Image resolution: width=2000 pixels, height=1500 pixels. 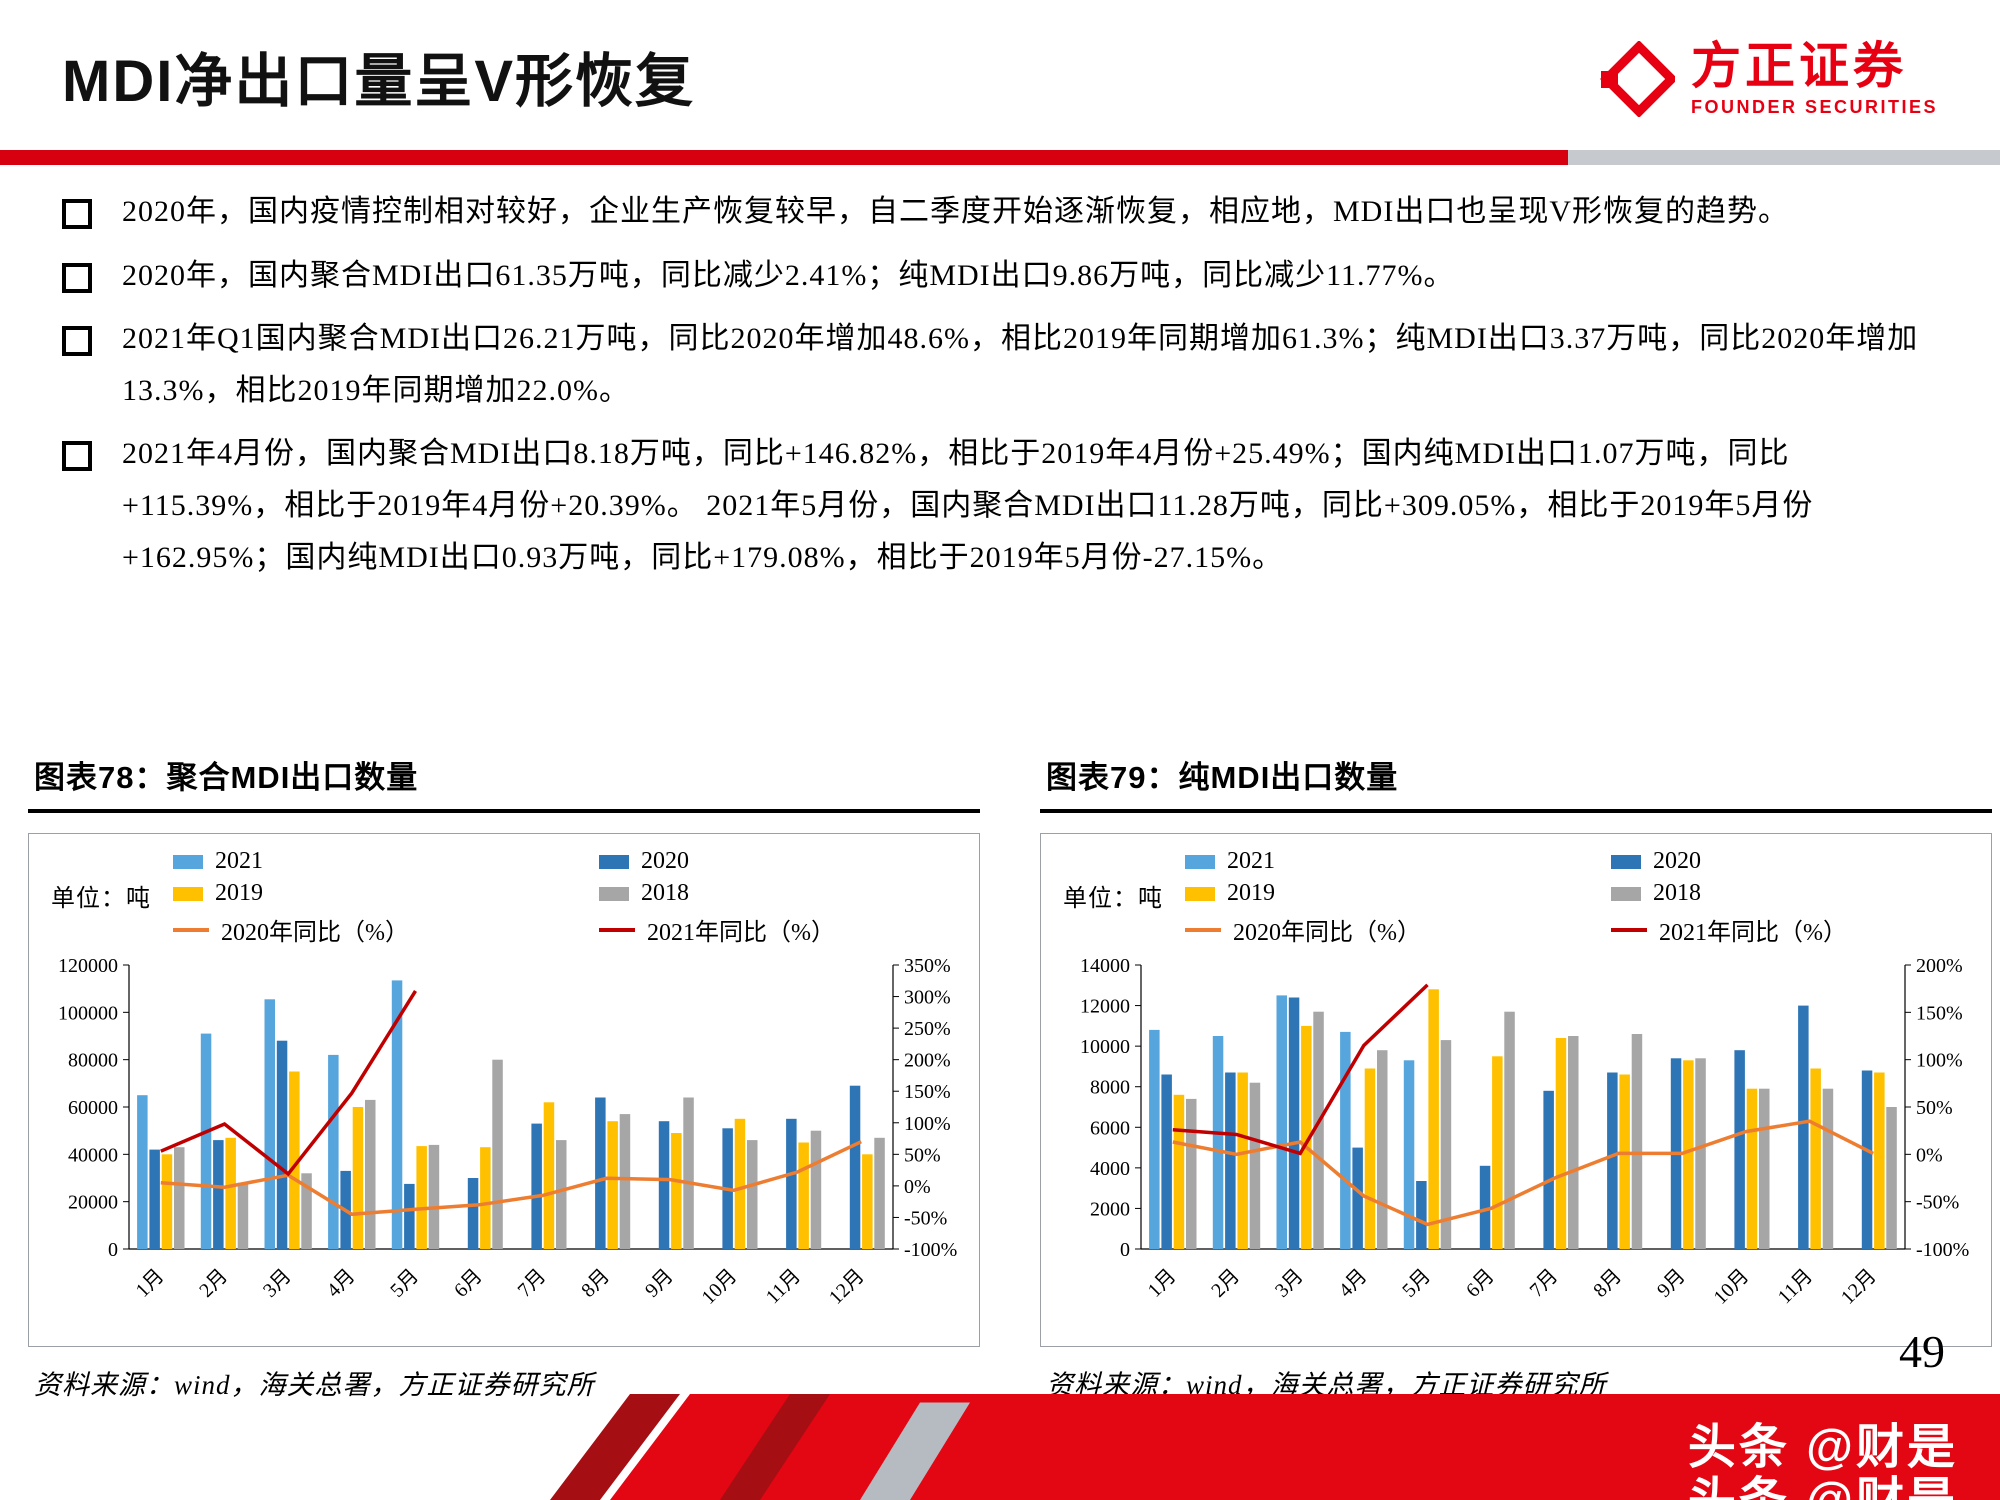 I want to click on svg-text: 40000, so click(x=93, y=1155).